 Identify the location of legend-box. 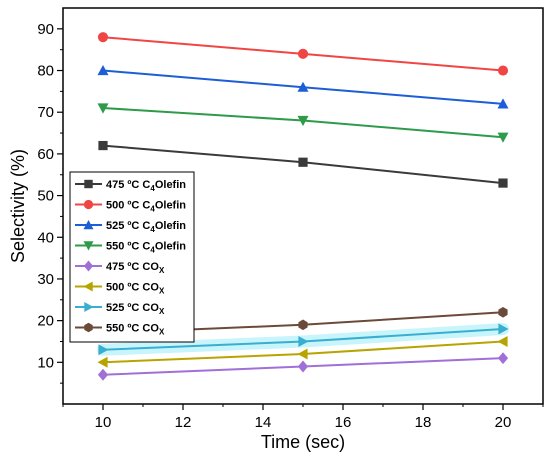
(132, 257).